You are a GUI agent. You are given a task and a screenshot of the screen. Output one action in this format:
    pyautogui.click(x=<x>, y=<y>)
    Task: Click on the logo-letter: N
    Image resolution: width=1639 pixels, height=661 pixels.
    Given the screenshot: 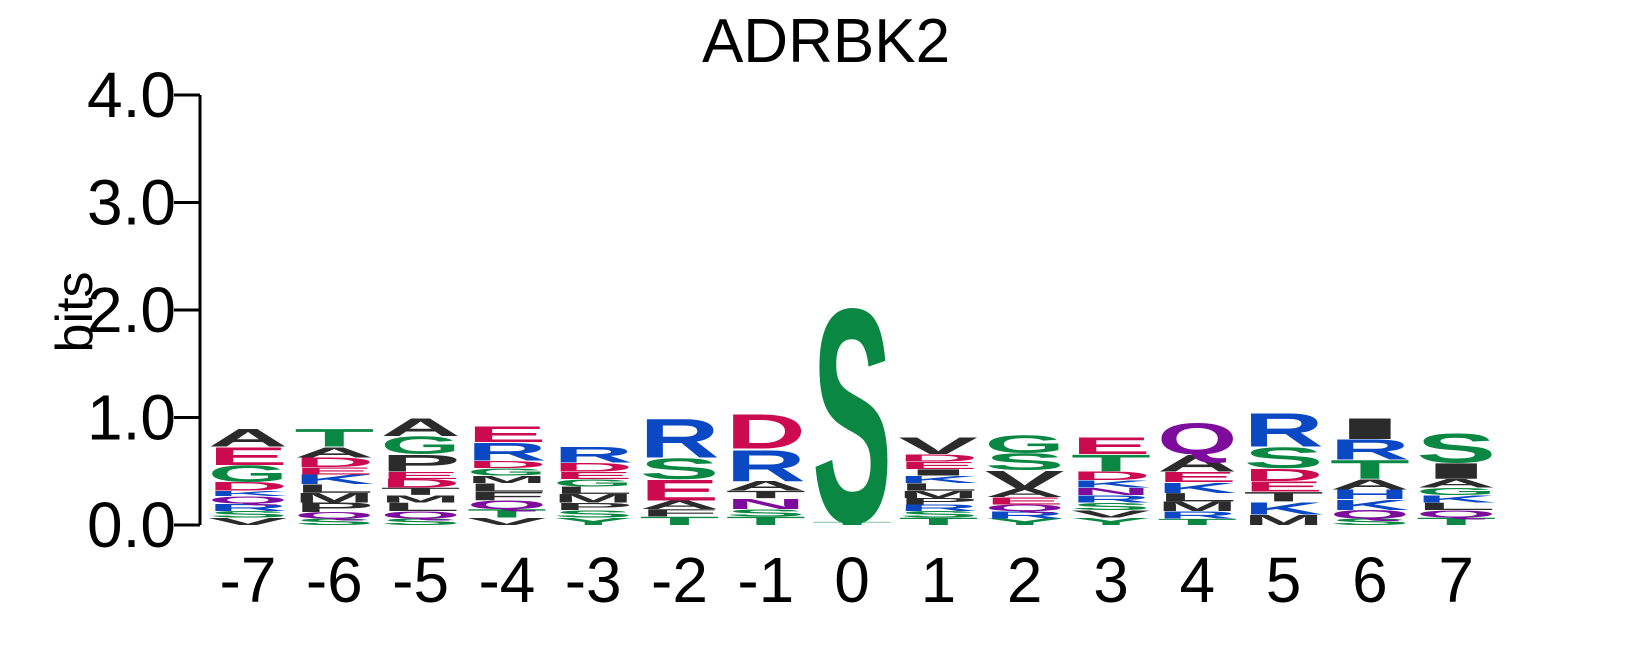 What is the action you would take?
    pyautogui.click(x=766, y=503)
    